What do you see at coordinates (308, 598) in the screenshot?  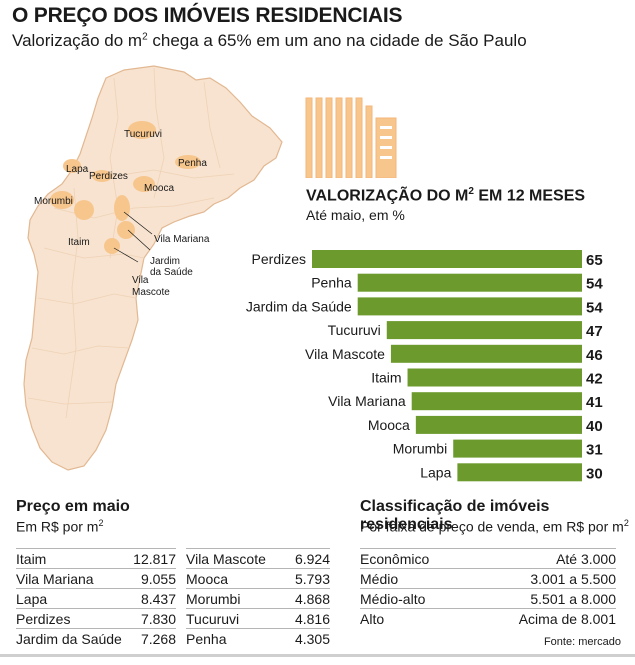 I see `district-price: 4.868` at bounding box center [308, 598].